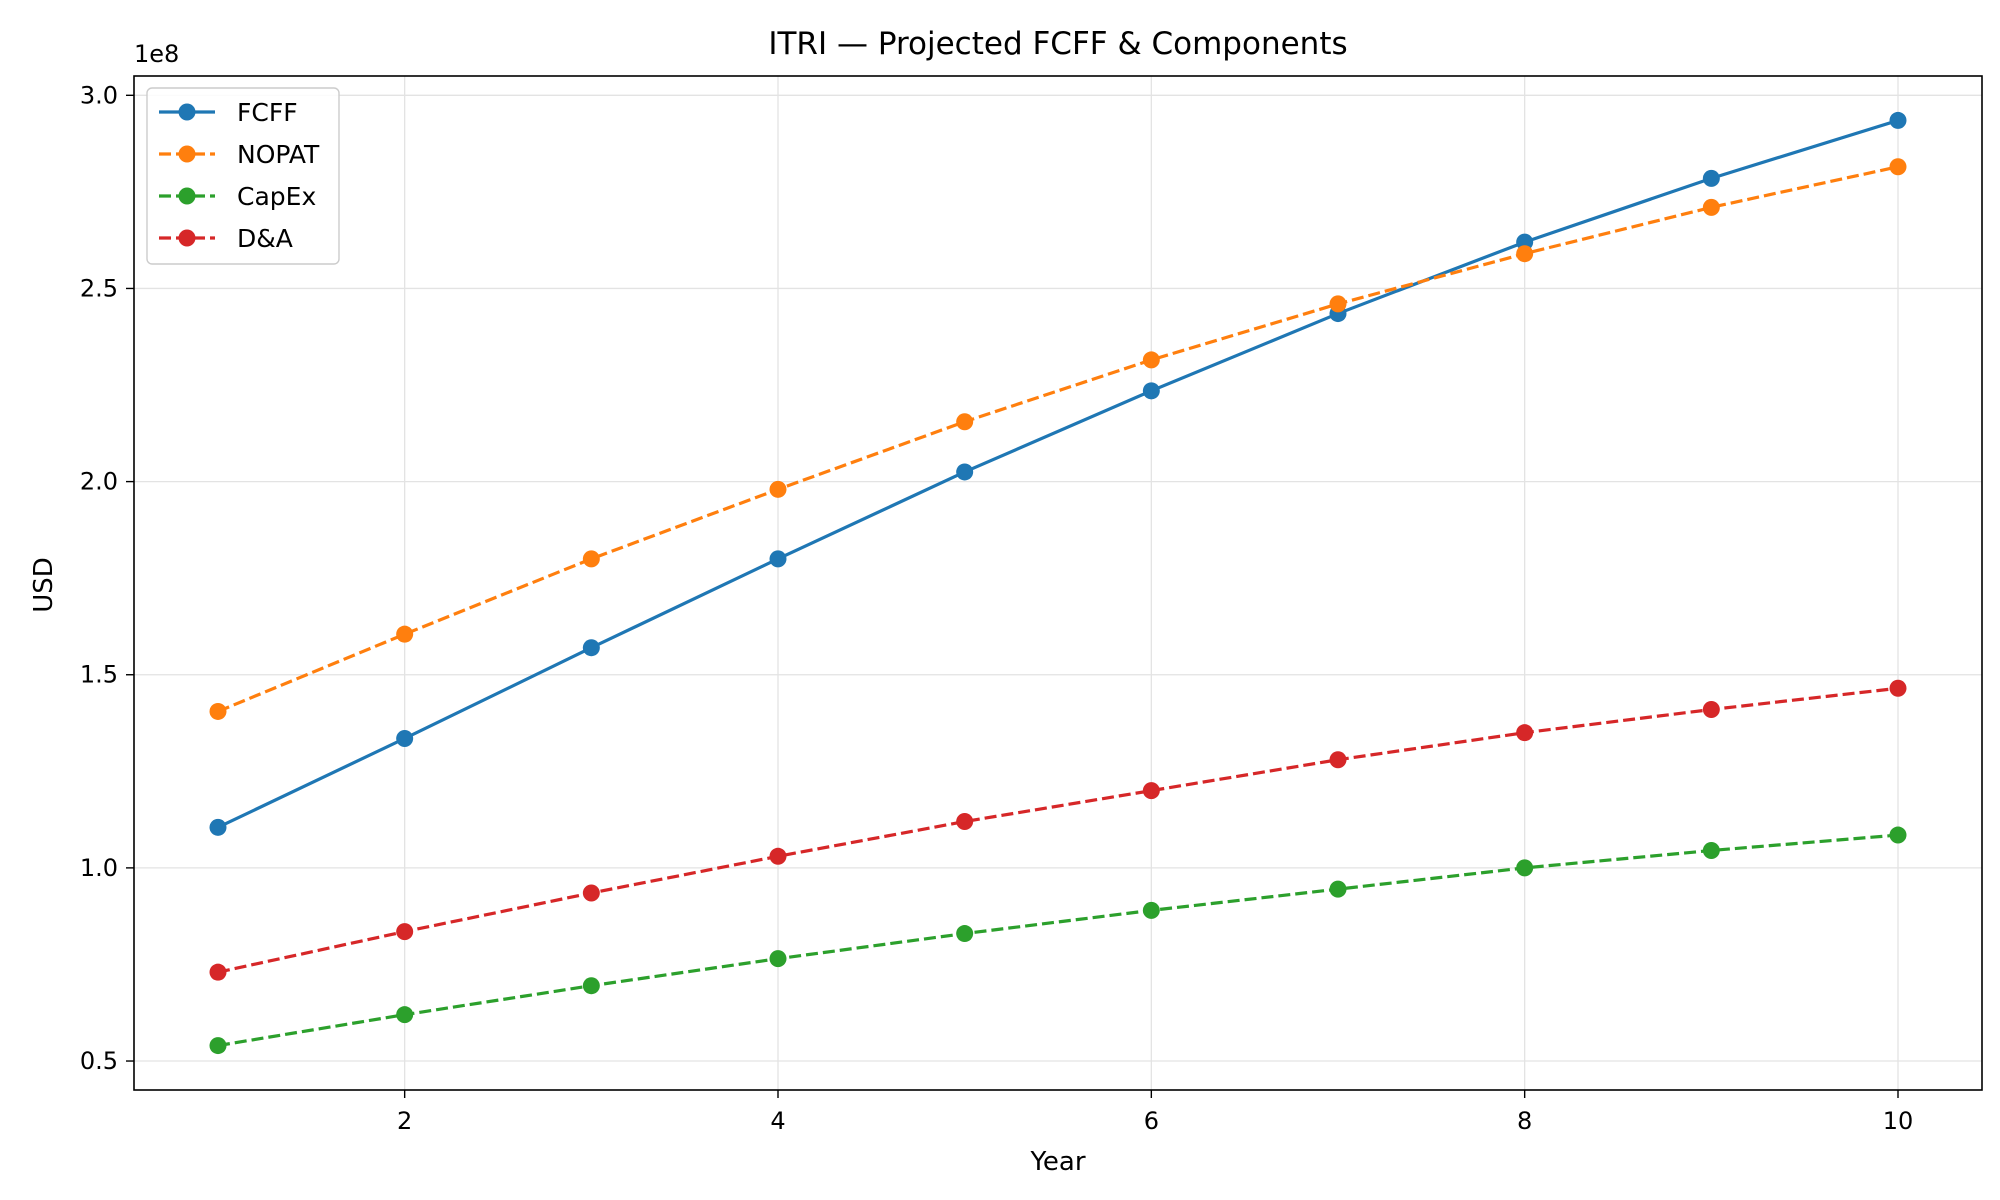 This screenshot has width=2000, height=1200. I want to click on y-tick-label: 3.0, so click(99, 95).